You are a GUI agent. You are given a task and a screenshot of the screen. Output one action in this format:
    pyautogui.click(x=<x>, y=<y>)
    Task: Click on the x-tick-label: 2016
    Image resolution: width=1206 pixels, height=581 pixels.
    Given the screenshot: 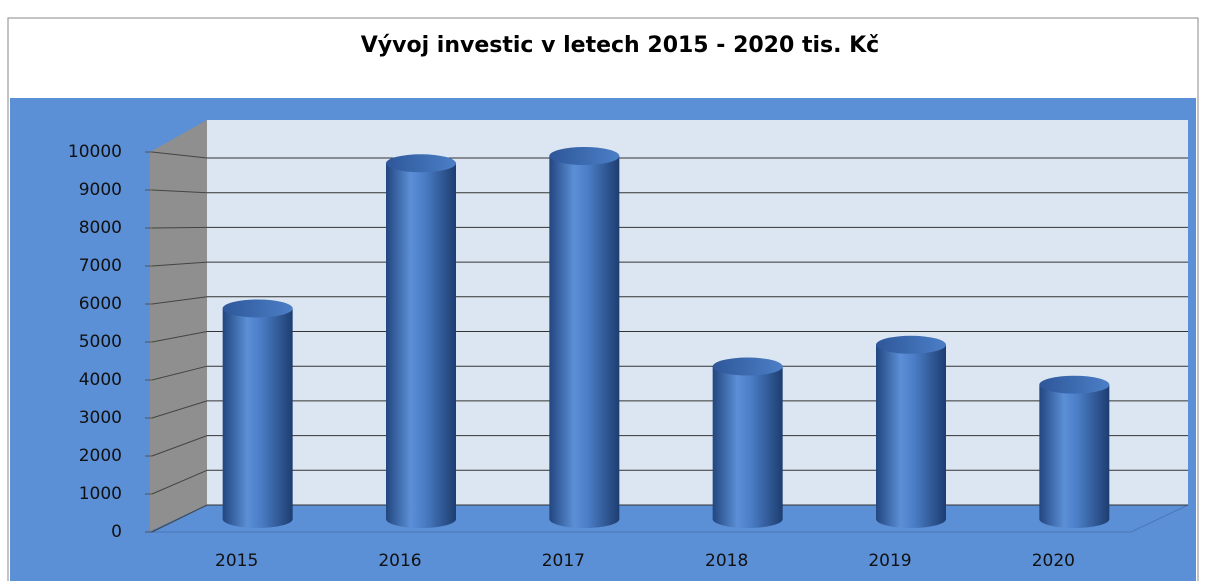 What is the action you would take?
    pyautogui.click(x=399, y=561)
    